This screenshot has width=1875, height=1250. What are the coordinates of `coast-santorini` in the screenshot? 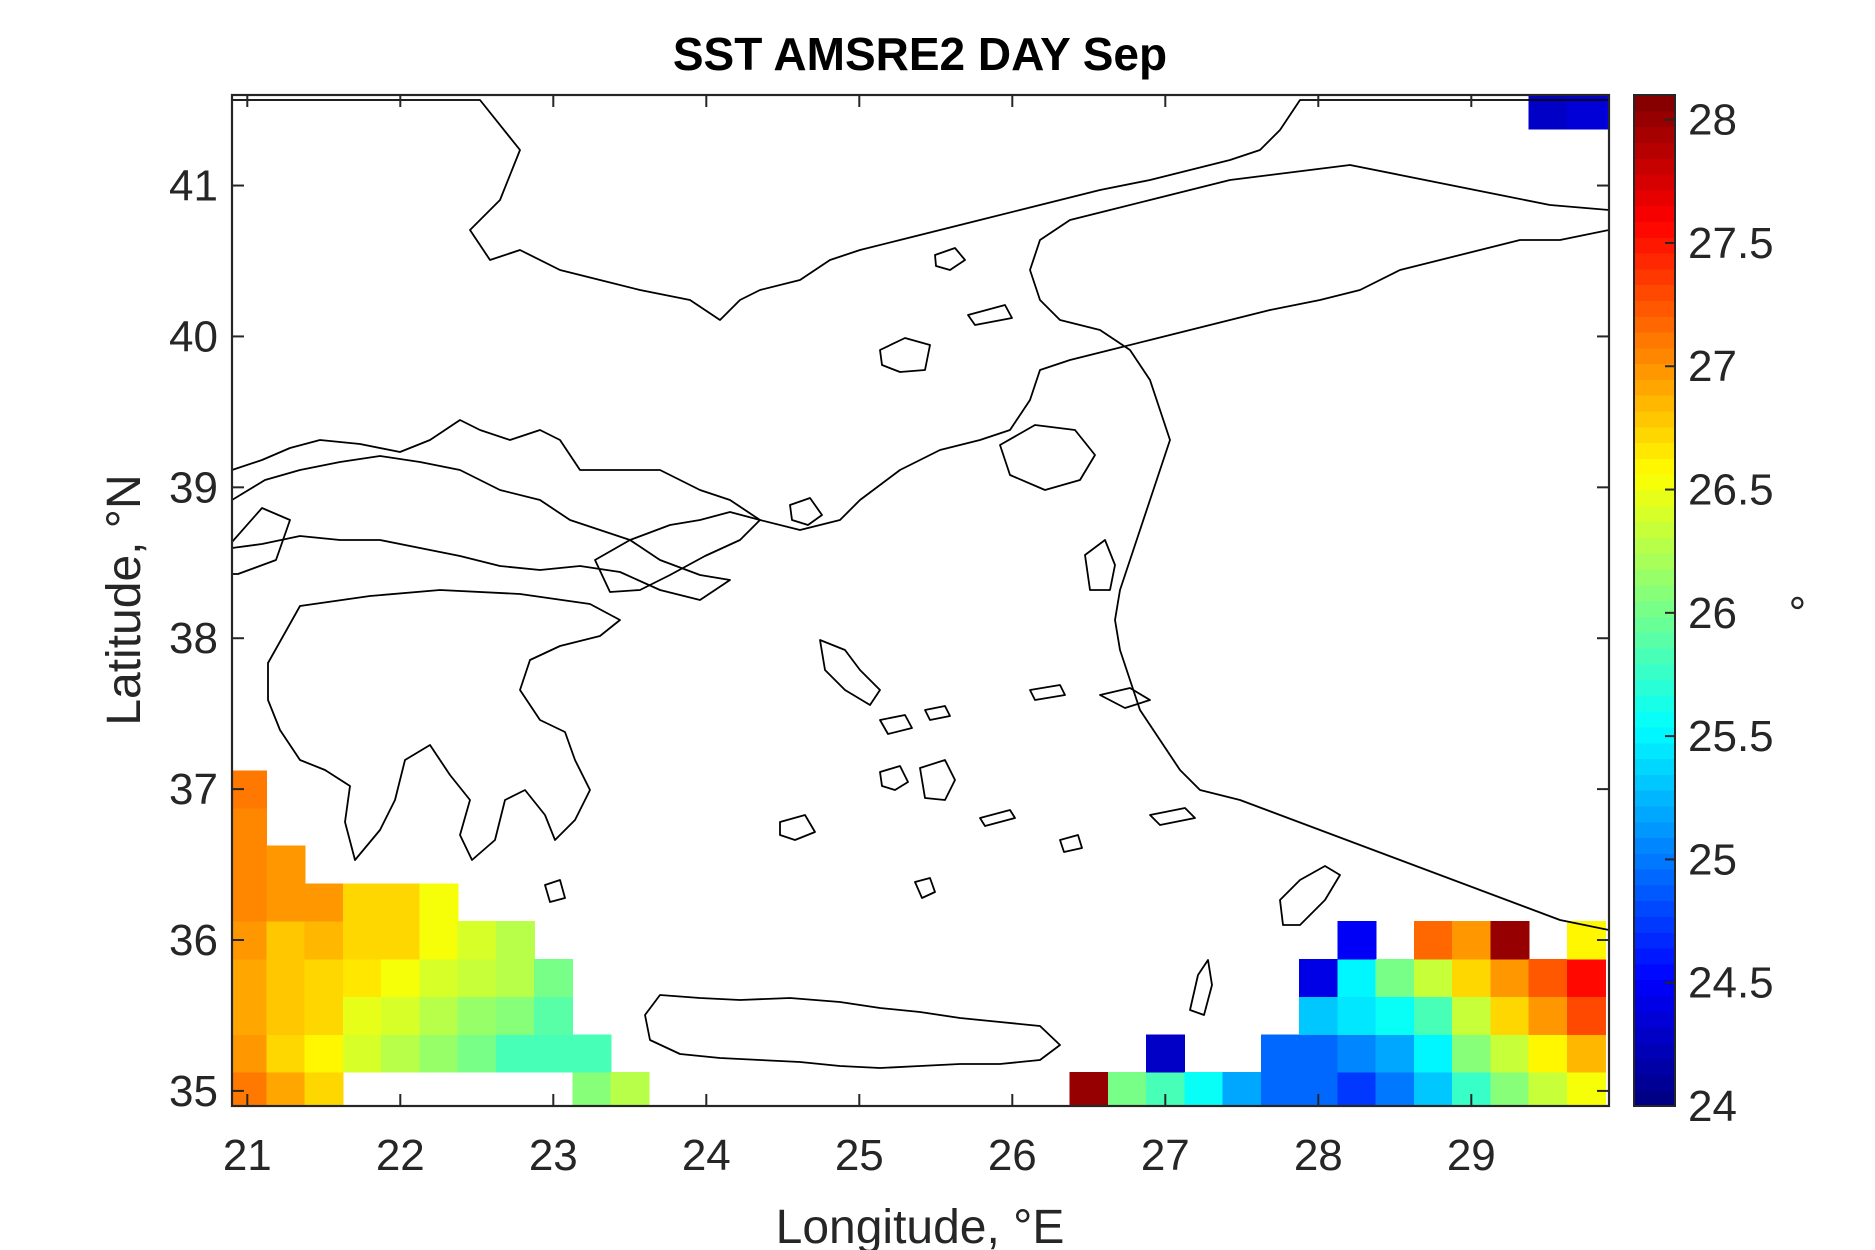 It's located at (925, 888).